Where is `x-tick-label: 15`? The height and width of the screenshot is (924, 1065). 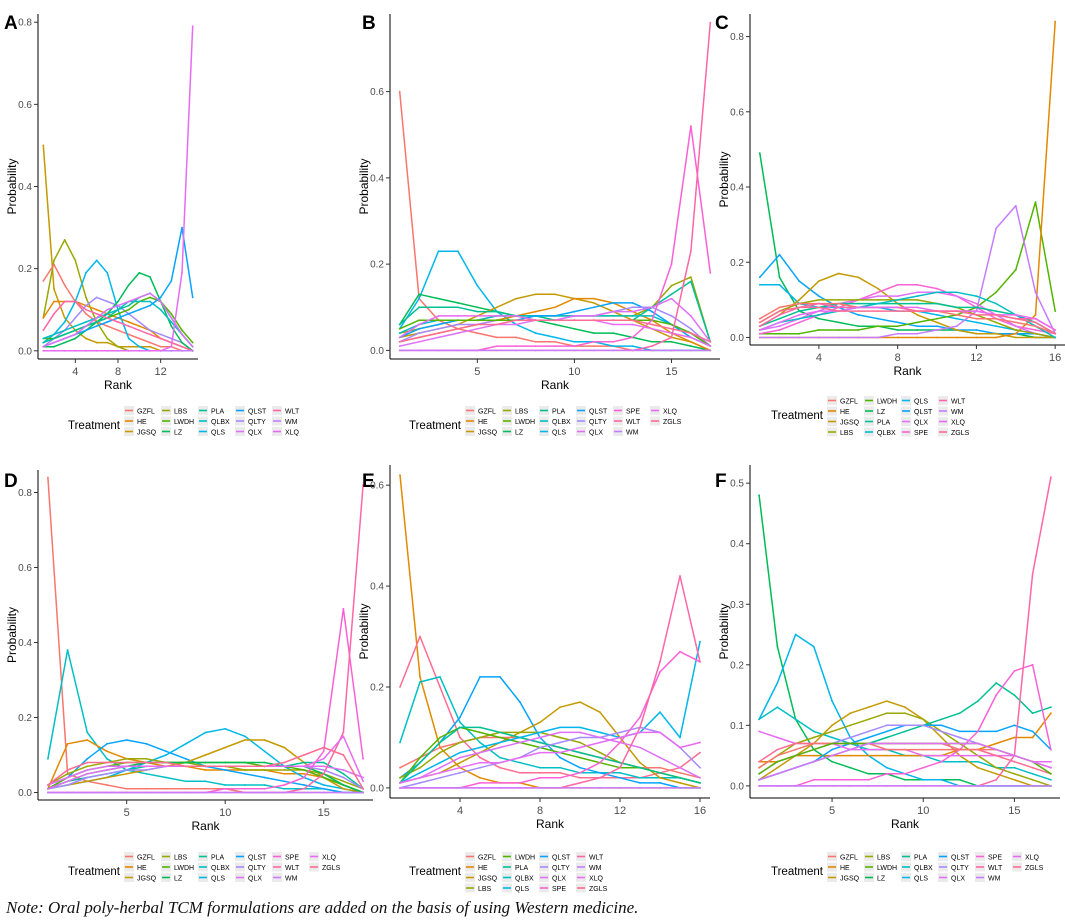 x-tick-label: 15 is located at coordinates (324, 813).